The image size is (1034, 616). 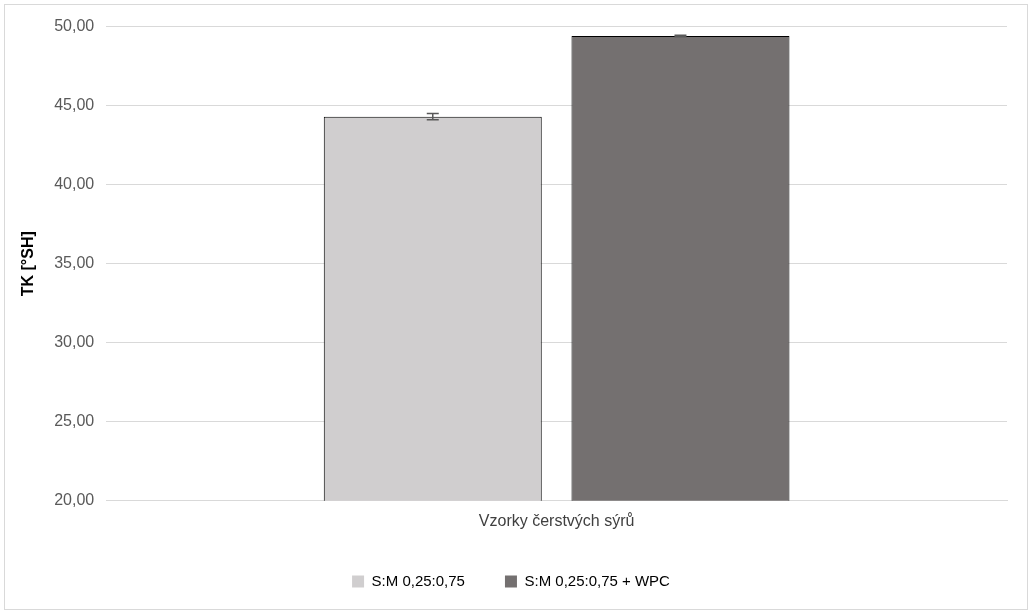 I want to click on y-axis-title: TK [°SH], so click(x=28, y=264).